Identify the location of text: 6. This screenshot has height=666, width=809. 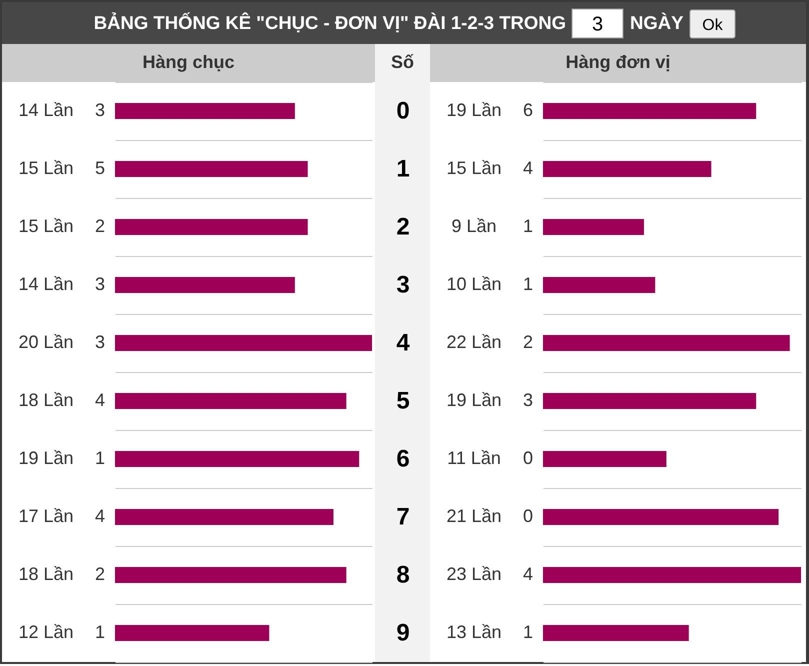
(528, 110).